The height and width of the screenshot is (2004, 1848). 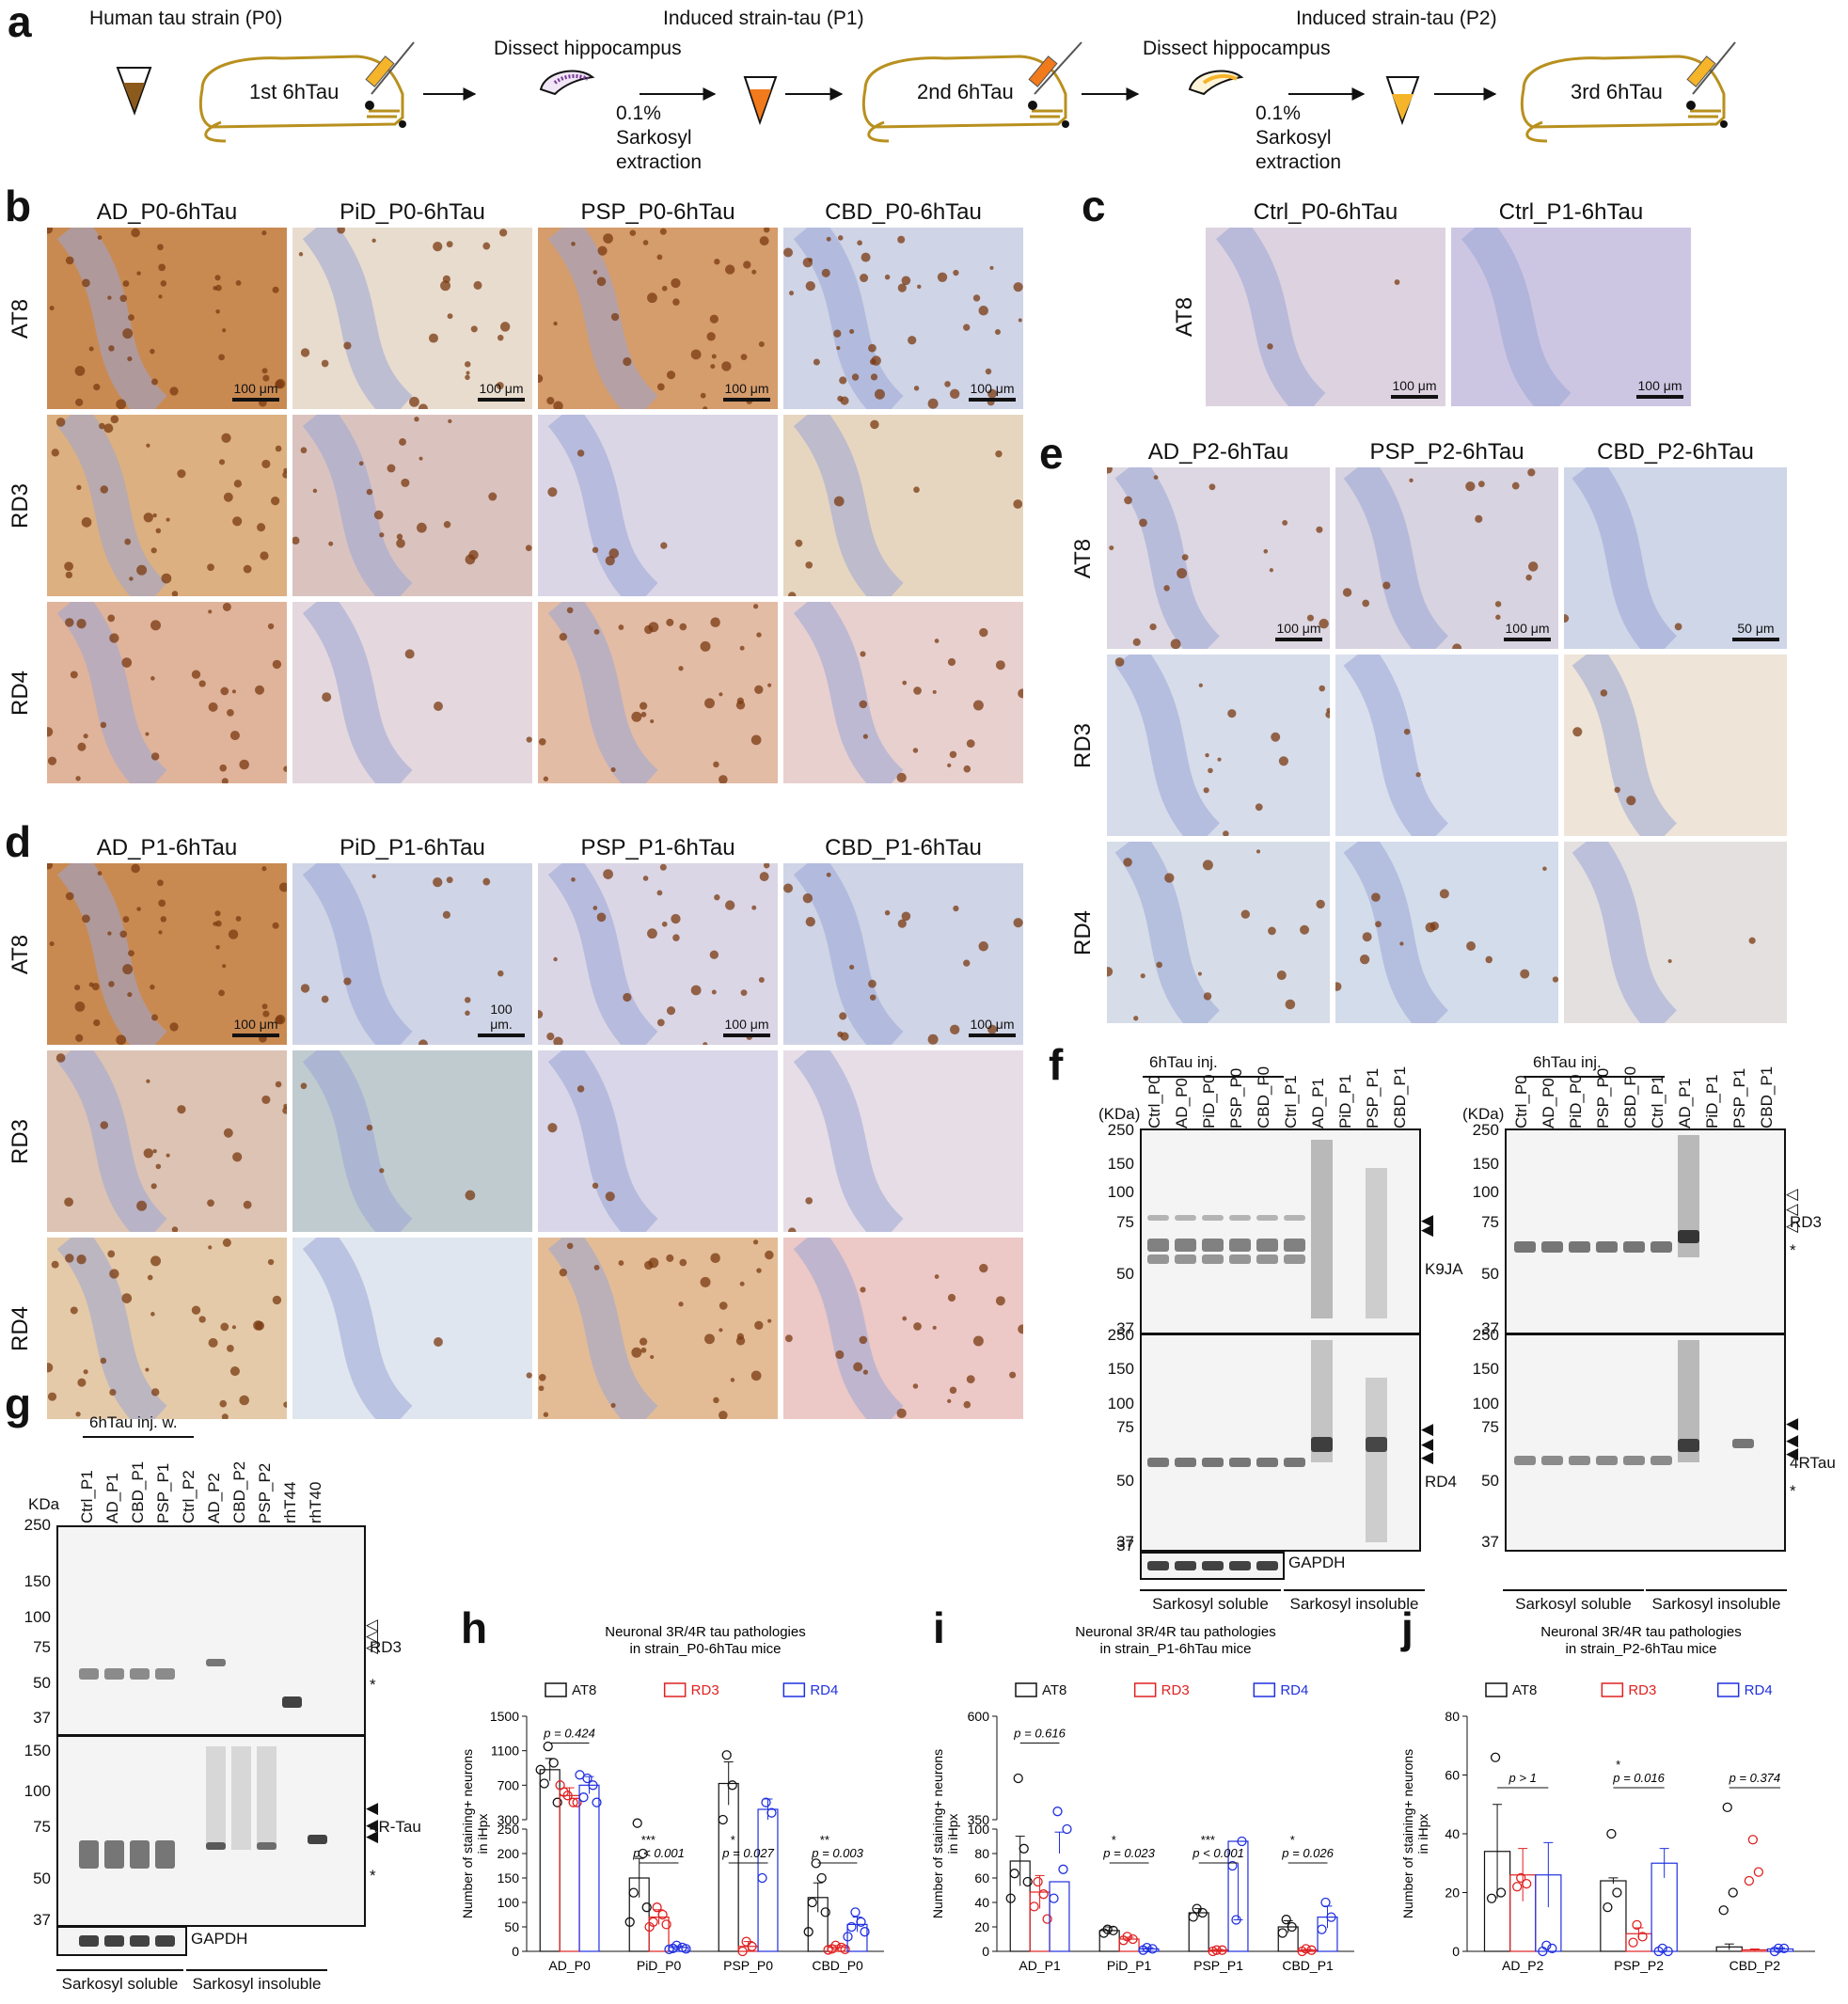 What do you see at coordinates (369, 105) in the screenshot?
I see `mouse-1-eye` at bounding box center [369, 105].